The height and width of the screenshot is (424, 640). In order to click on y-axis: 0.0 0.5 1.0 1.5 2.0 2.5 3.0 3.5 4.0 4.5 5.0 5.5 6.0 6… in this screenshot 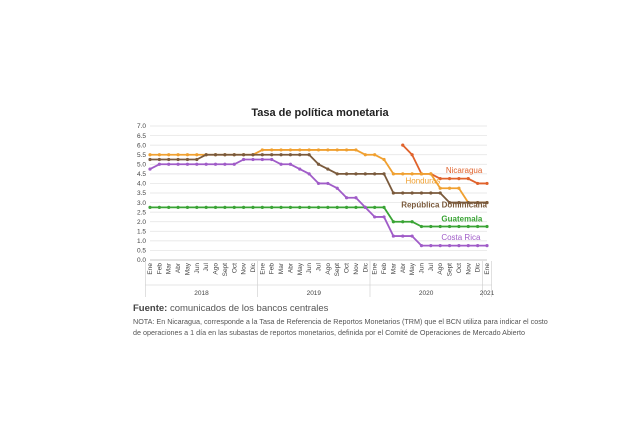, I will do `click(141, 193)`.